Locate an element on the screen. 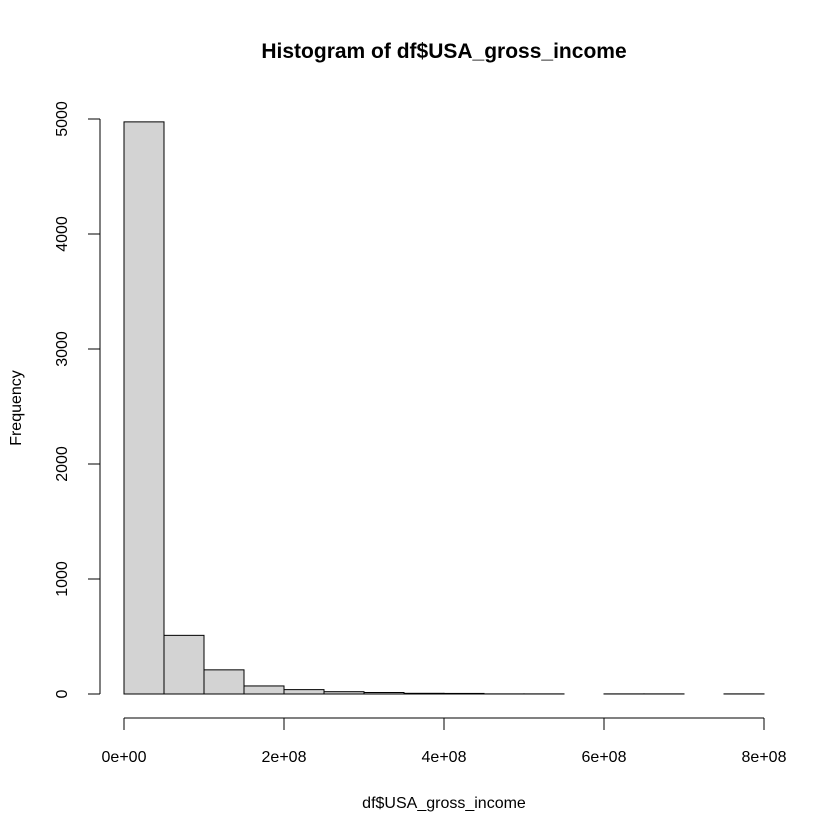 The width and height of the screenshot is (840, 840). x-axis-label: df$USA_gross_income is located at coordinates (444, 803).